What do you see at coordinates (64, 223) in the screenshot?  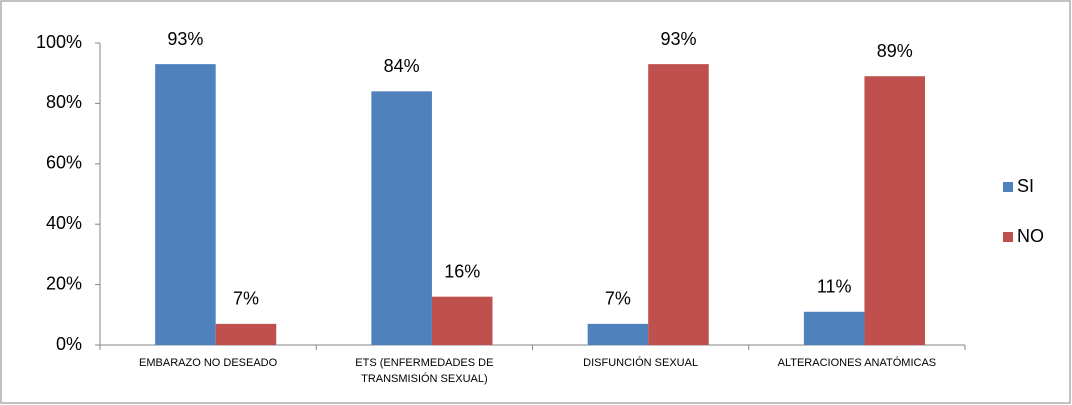 I see `y-tick-label: 40%` at bounding box center [64, 223].